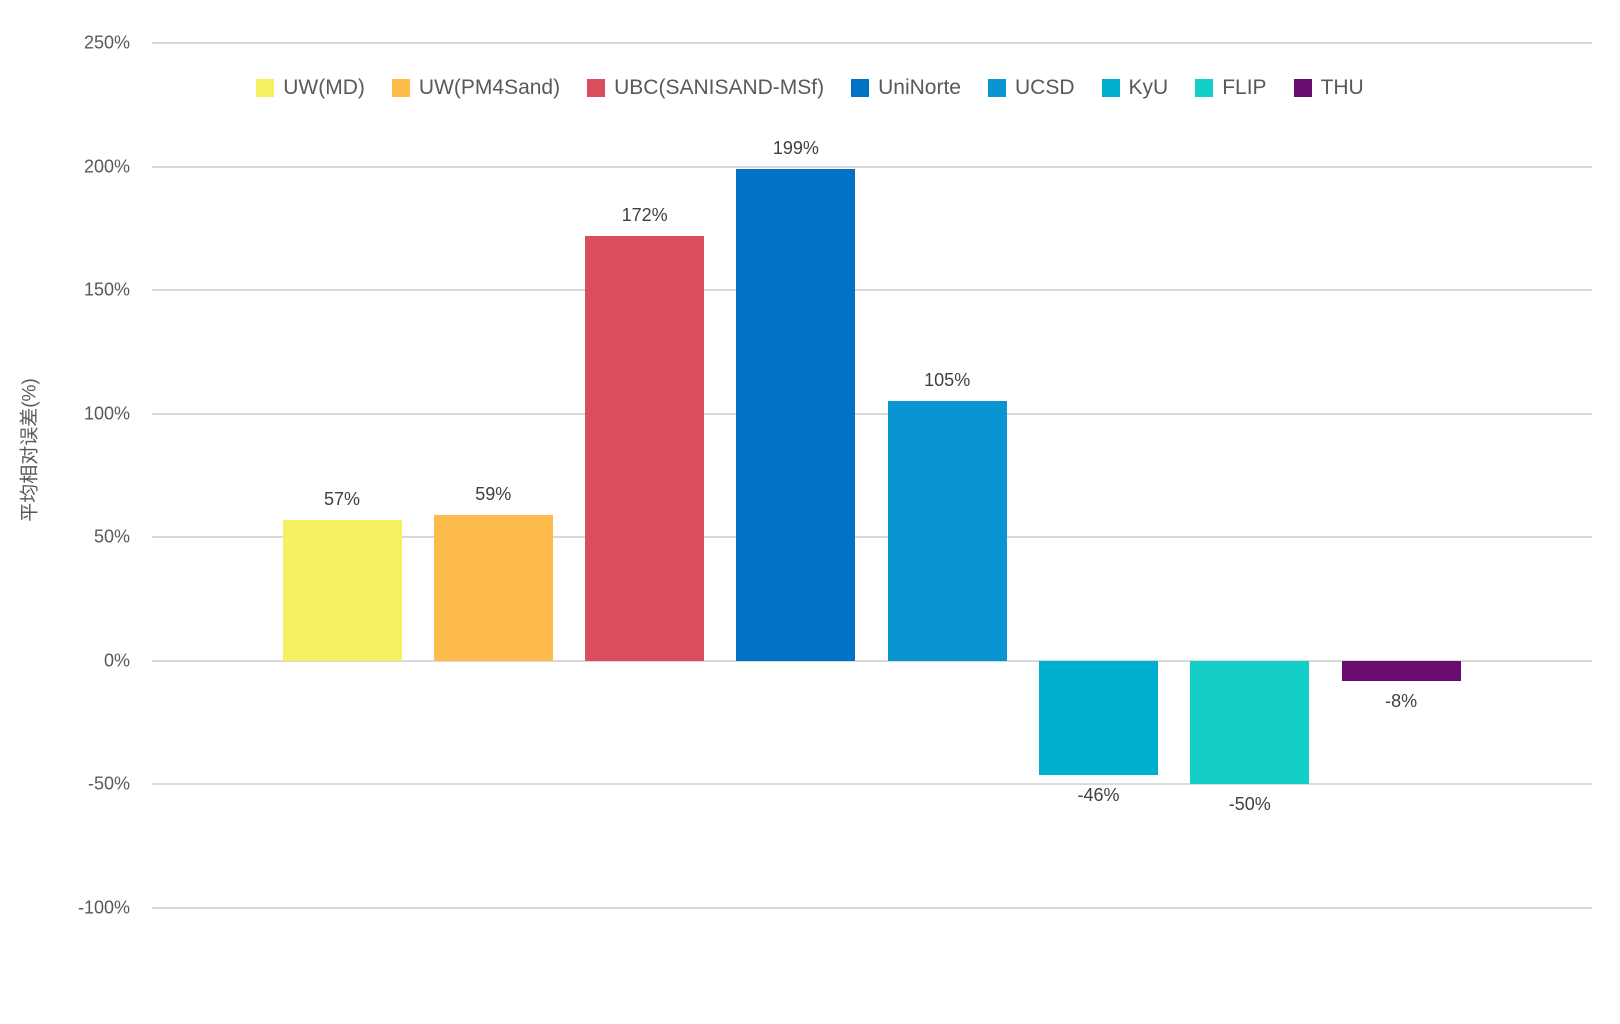 The image size is (1620, 1024). I want to click on legend-item-KyU: KyU, so click(1135, 88).